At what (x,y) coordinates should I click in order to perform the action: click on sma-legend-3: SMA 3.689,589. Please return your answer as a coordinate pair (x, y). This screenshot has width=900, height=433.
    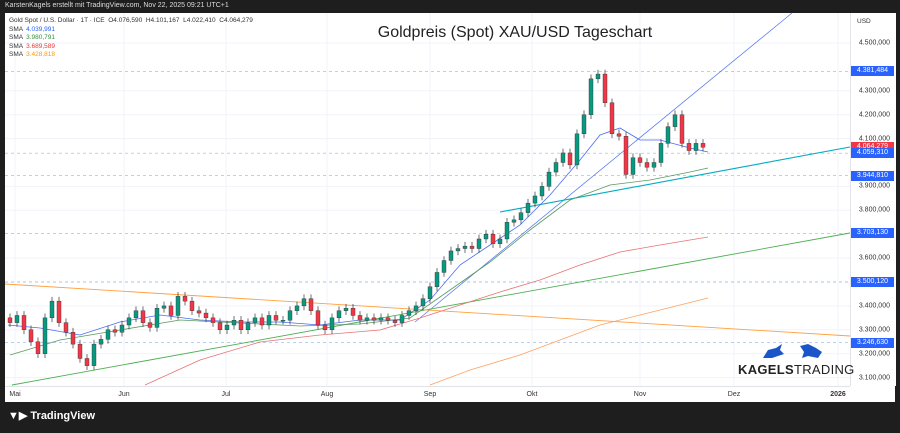
    Looking at the image, I should click on (32, 46).